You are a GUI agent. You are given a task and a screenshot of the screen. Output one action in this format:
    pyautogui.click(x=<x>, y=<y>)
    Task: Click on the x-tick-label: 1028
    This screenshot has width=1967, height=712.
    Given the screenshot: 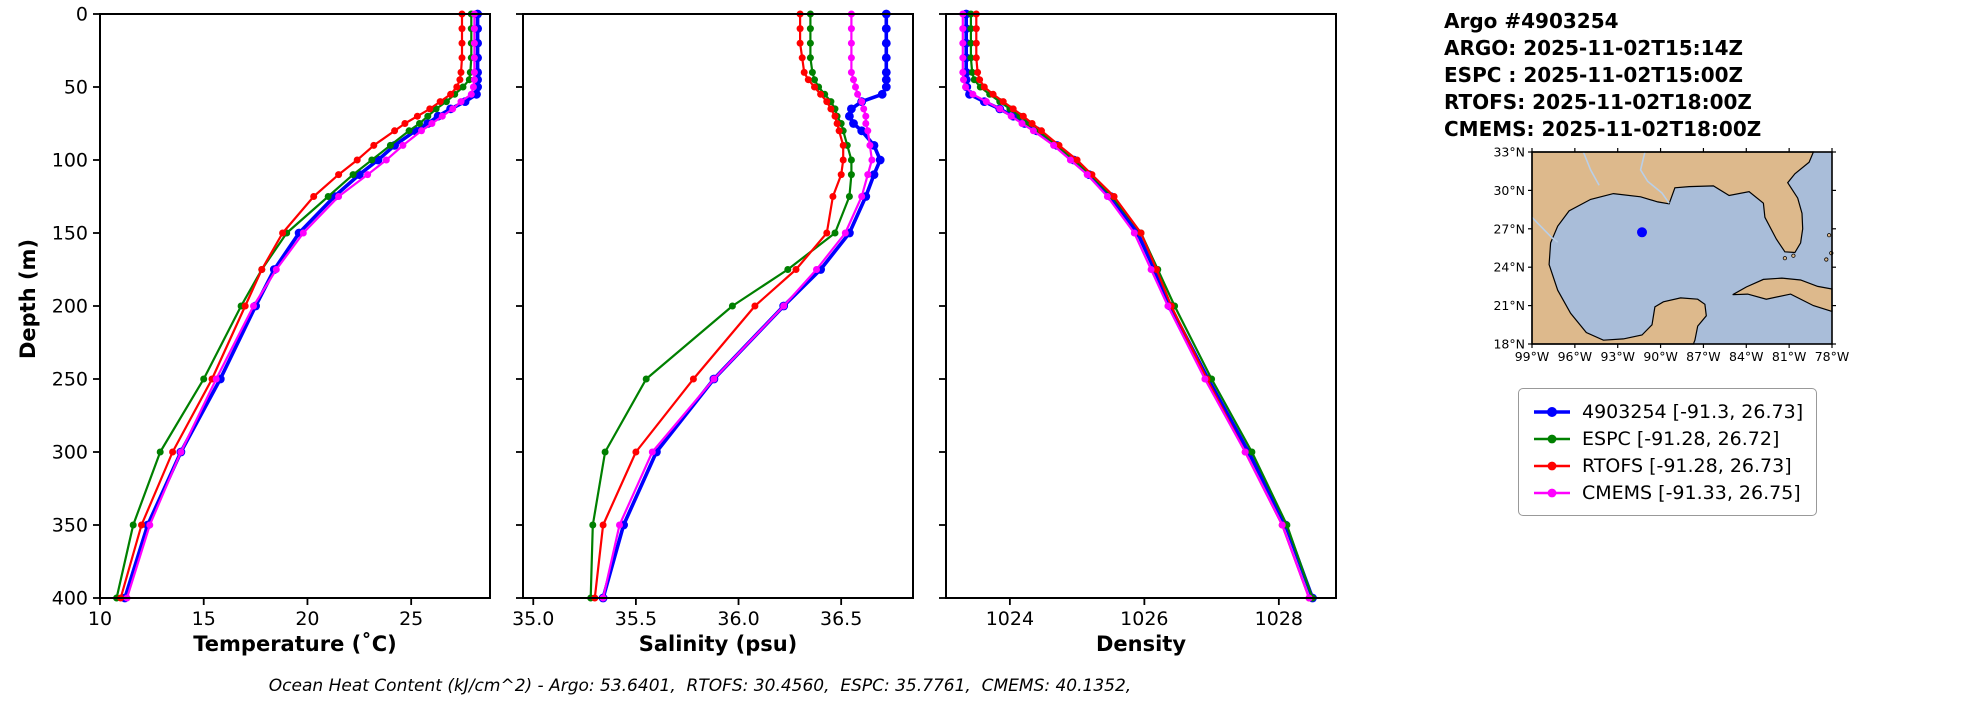 What is the action you would take?
    pyautogui.click(x=1279, y=619)
    